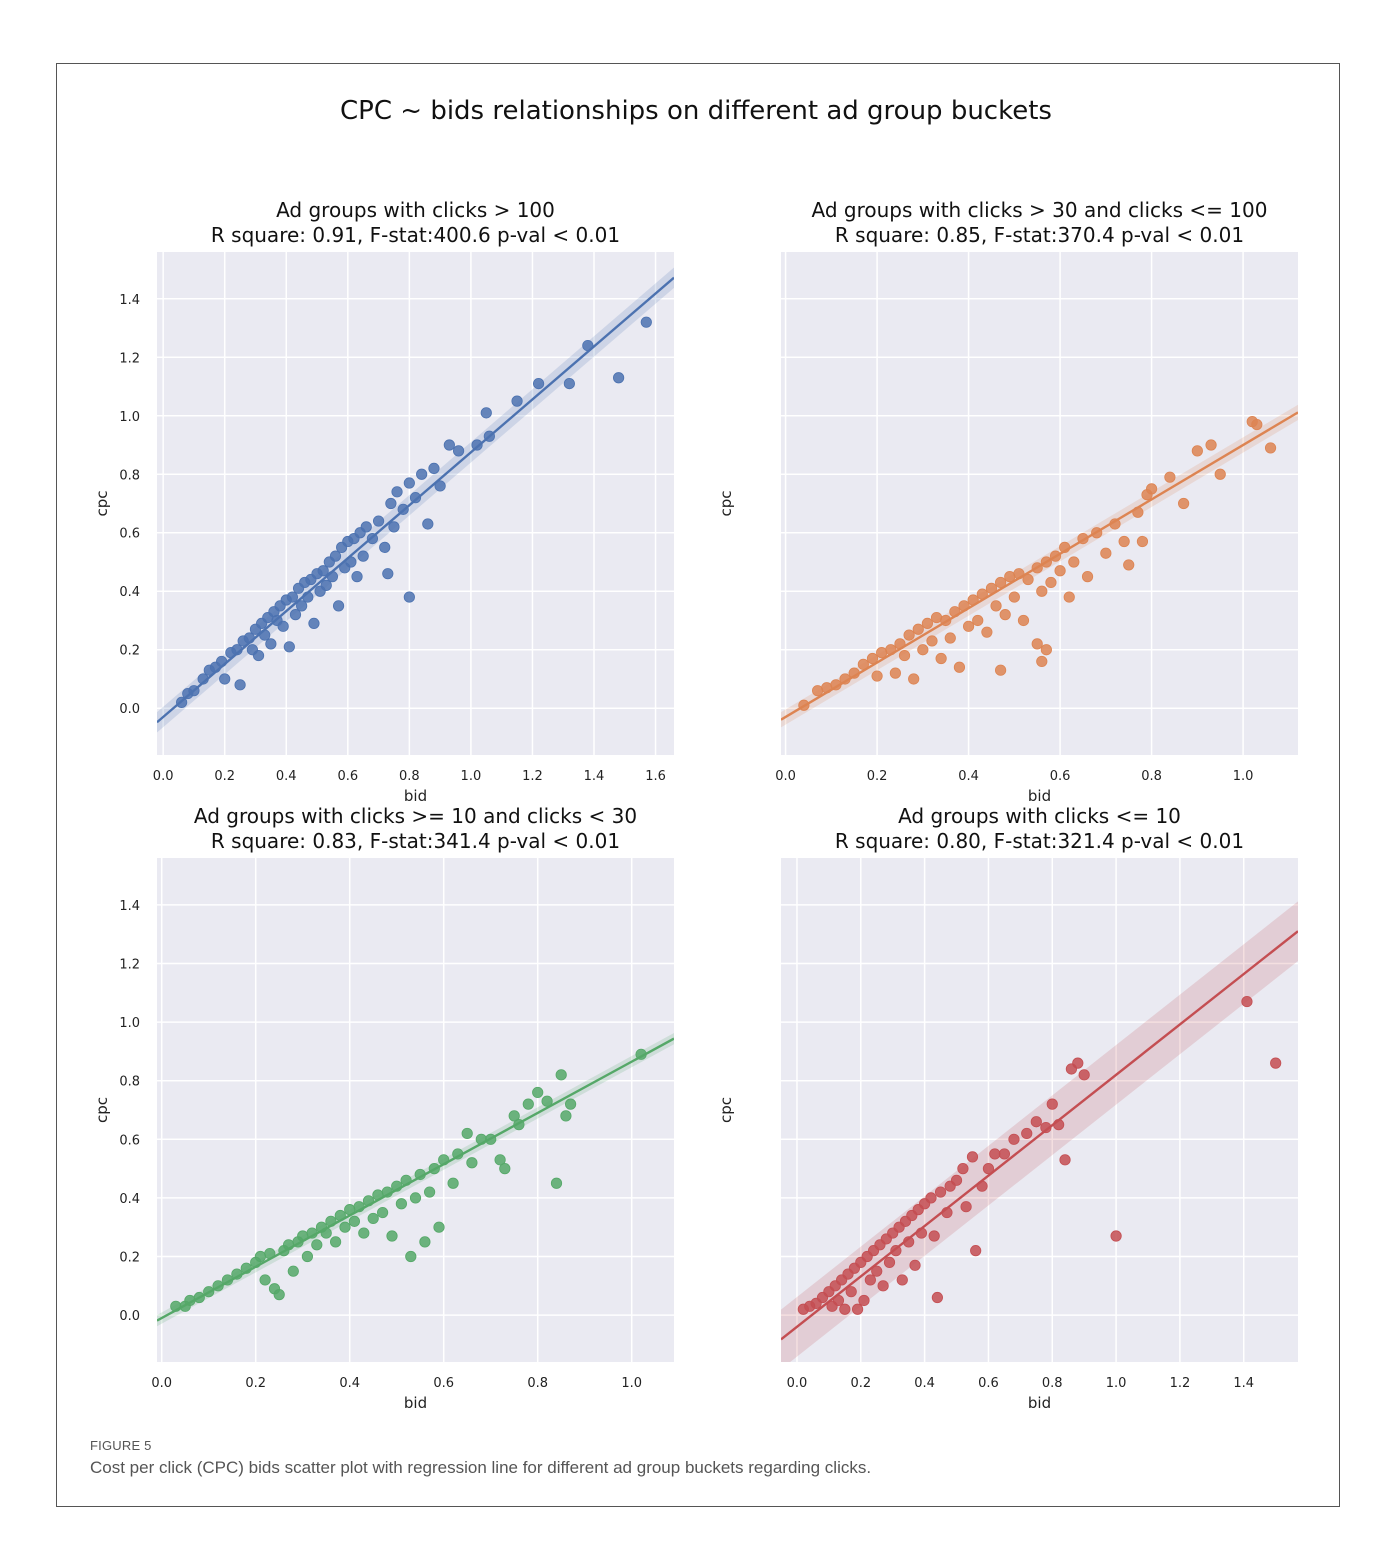 The height and width of the screenshot is (1555, 1392). Describe the element at coordinates (347, 776) in the screenshot. I see `x-tick-label: 0.6` at that location.